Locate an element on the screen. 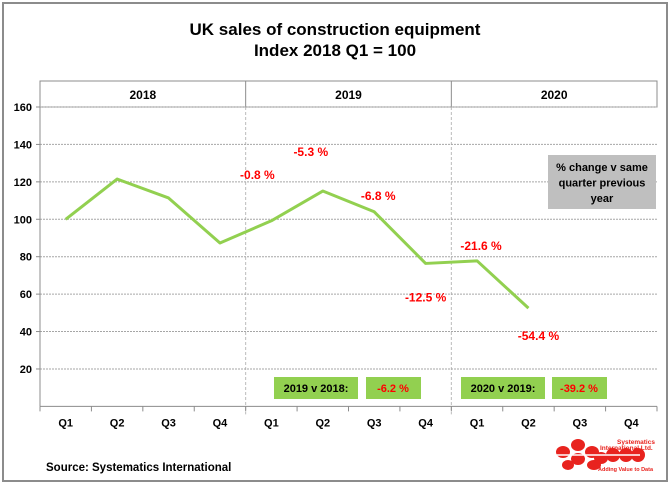 The image size is (671, 491). y-tick-label: 160 is located at coordinates (23, 108).